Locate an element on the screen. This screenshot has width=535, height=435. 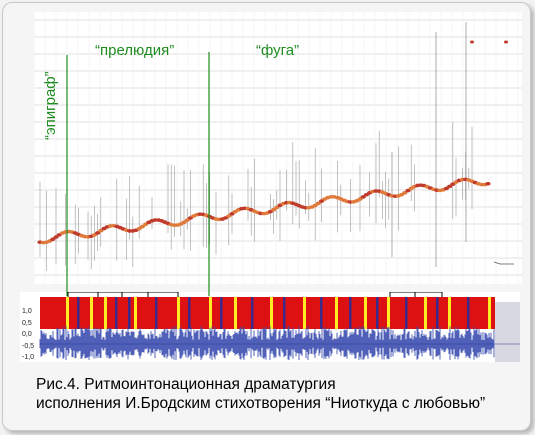
axis-tick-label: -1,0 is located at coordinates (28, 357).